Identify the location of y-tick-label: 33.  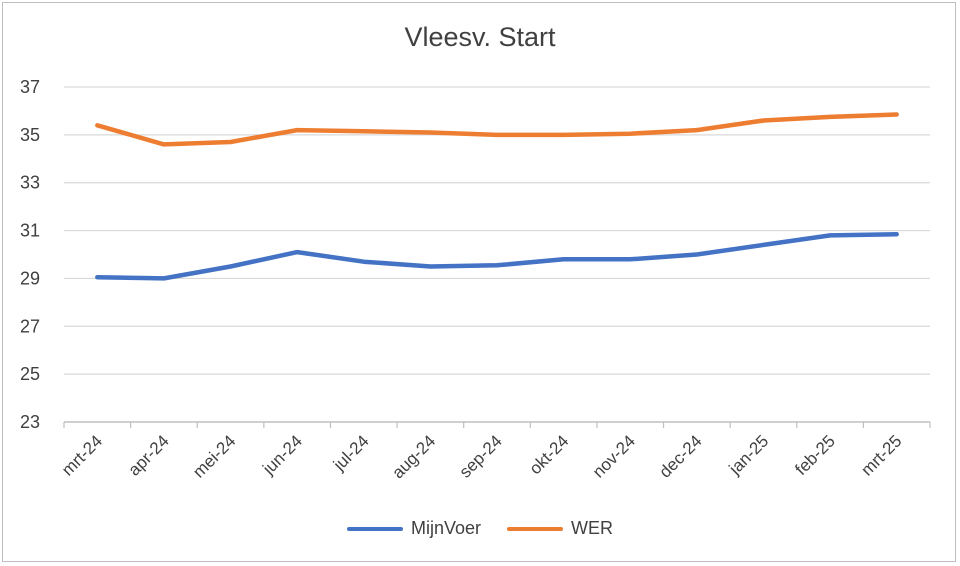
(30, 183).